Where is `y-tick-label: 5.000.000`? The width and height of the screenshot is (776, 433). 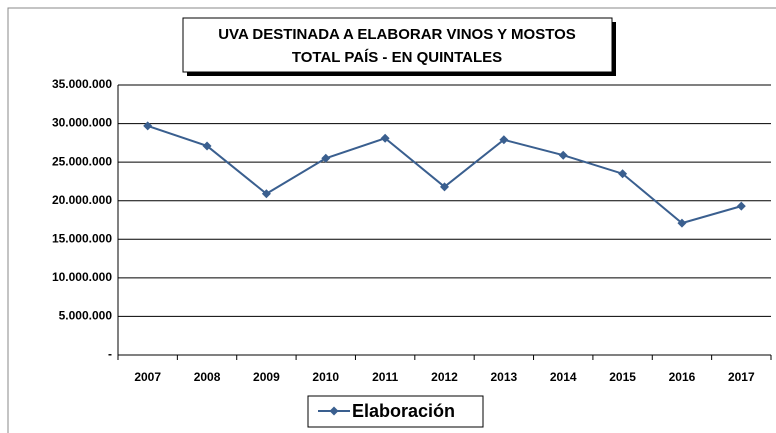
y-tick-label: 5.000.000 is located at coordinates (86, 316).